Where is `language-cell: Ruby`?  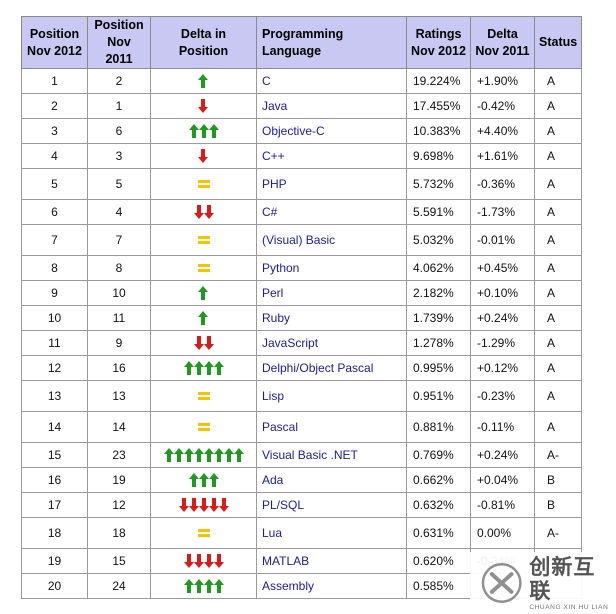 language-cell: Ruby is located at coordinates (331, 318).